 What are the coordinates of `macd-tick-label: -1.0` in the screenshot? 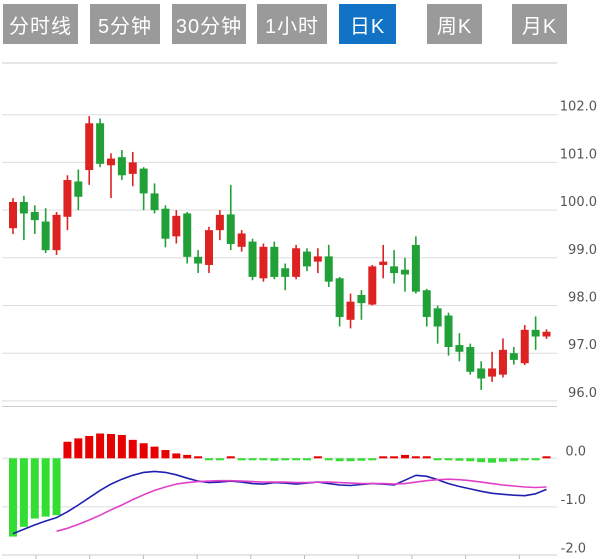 It's located at (573, 500).